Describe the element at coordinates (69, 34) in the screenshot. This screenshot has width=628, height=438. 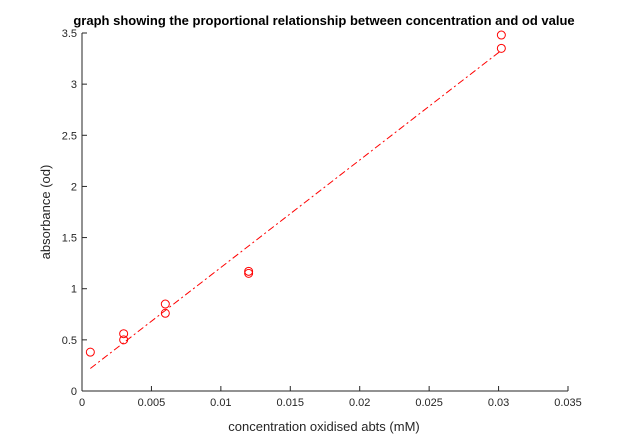
I see `y-tick-label: 3.5` at that location.